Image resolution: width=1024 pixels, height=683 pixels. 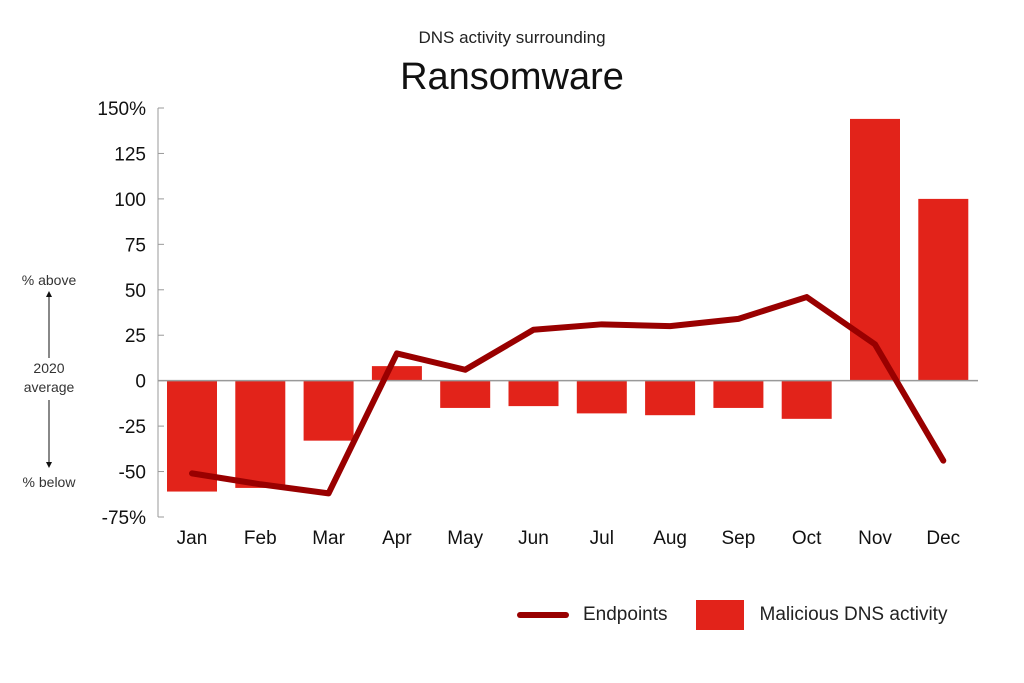 What do you see at coordinates (533, 393) in the screenshot?
I see `bar-jun` at bounding box center [533, 393].